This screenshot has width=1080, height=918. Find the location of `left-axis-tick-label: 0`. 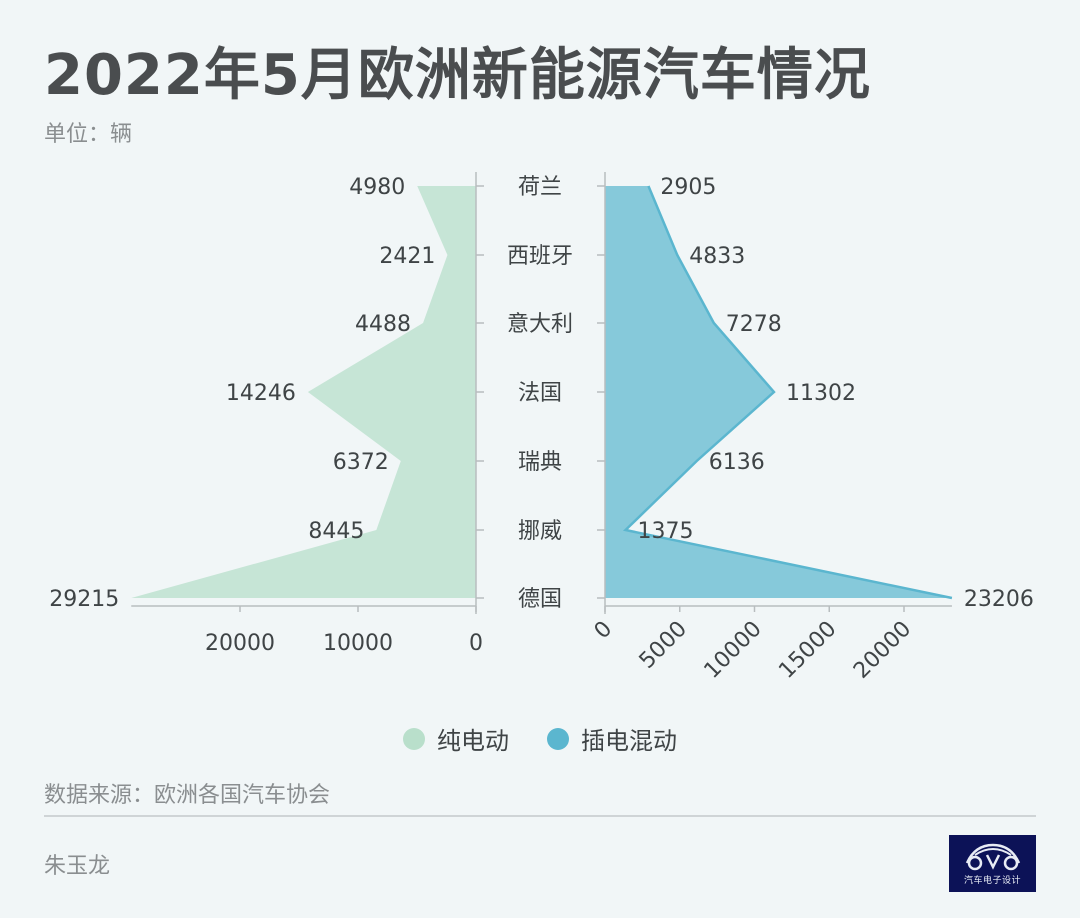

left-axis-tick-label: 0 is located at coordinates (476, 643).